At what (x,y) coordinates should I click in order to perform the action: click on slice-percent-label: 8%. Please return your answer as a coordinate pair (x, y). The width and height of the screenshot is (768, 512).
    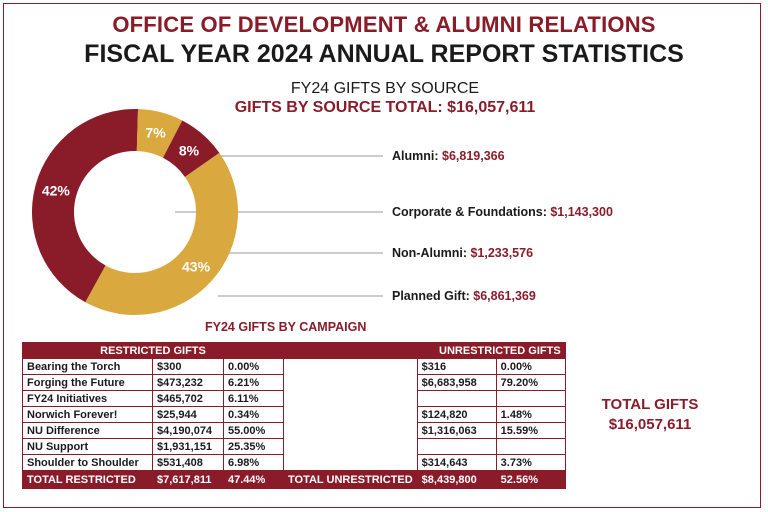
    Looking at the image, I should click on (189, 150).